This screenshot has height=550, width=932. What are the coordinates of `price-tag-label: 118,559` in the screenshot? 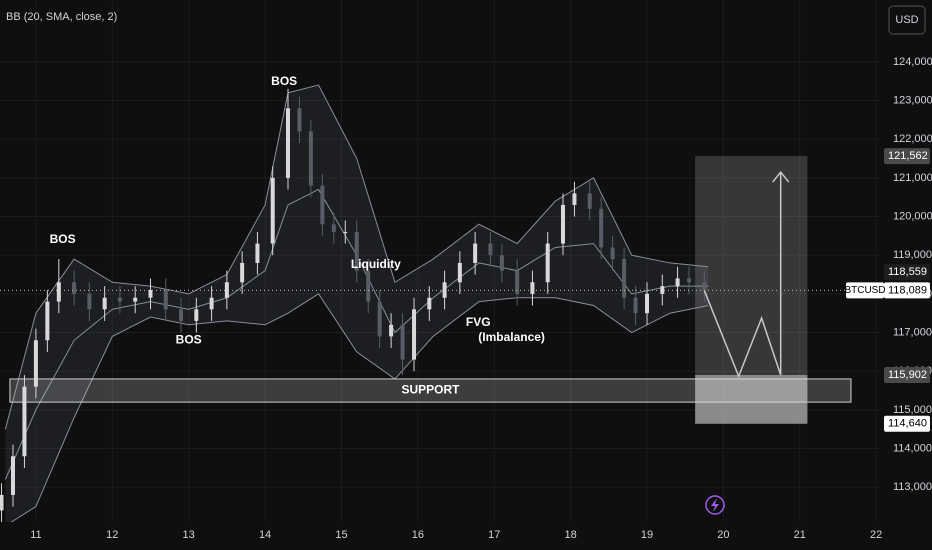 It's located at (907, 272).